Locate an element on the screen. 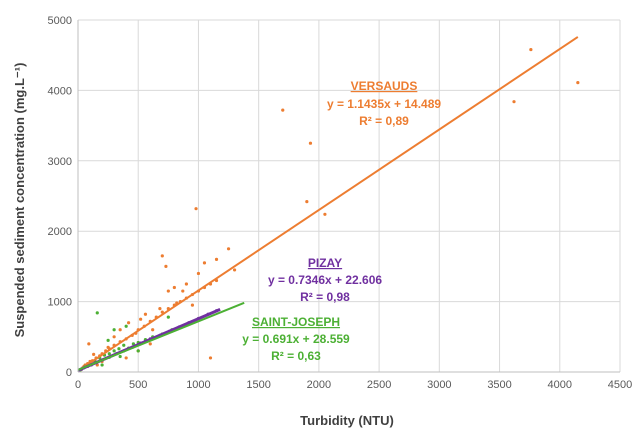 Image resolution: width=639 pixels, height=430 pixels. y-tick-label: 1000 is located at coordinates (60, 303).